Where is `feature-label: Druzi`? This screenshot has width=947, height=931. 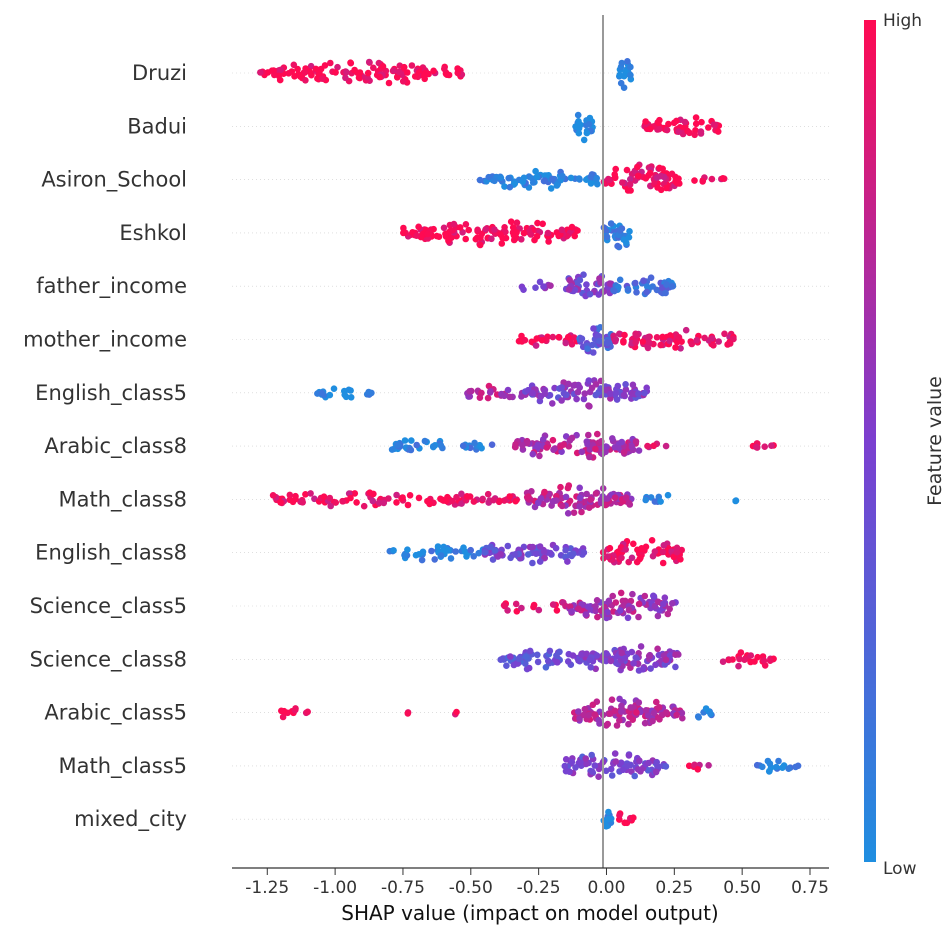 feature-label: Druzi is located at coordinates (159, 73).